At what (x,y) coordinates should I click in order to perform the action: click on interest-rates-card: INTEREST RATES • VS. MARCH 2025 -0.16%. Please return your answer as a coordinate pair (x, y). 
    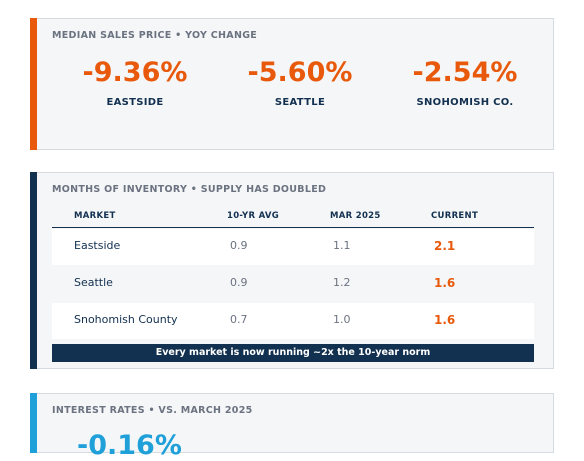
    Looking at the image, I should click on (292, 427).